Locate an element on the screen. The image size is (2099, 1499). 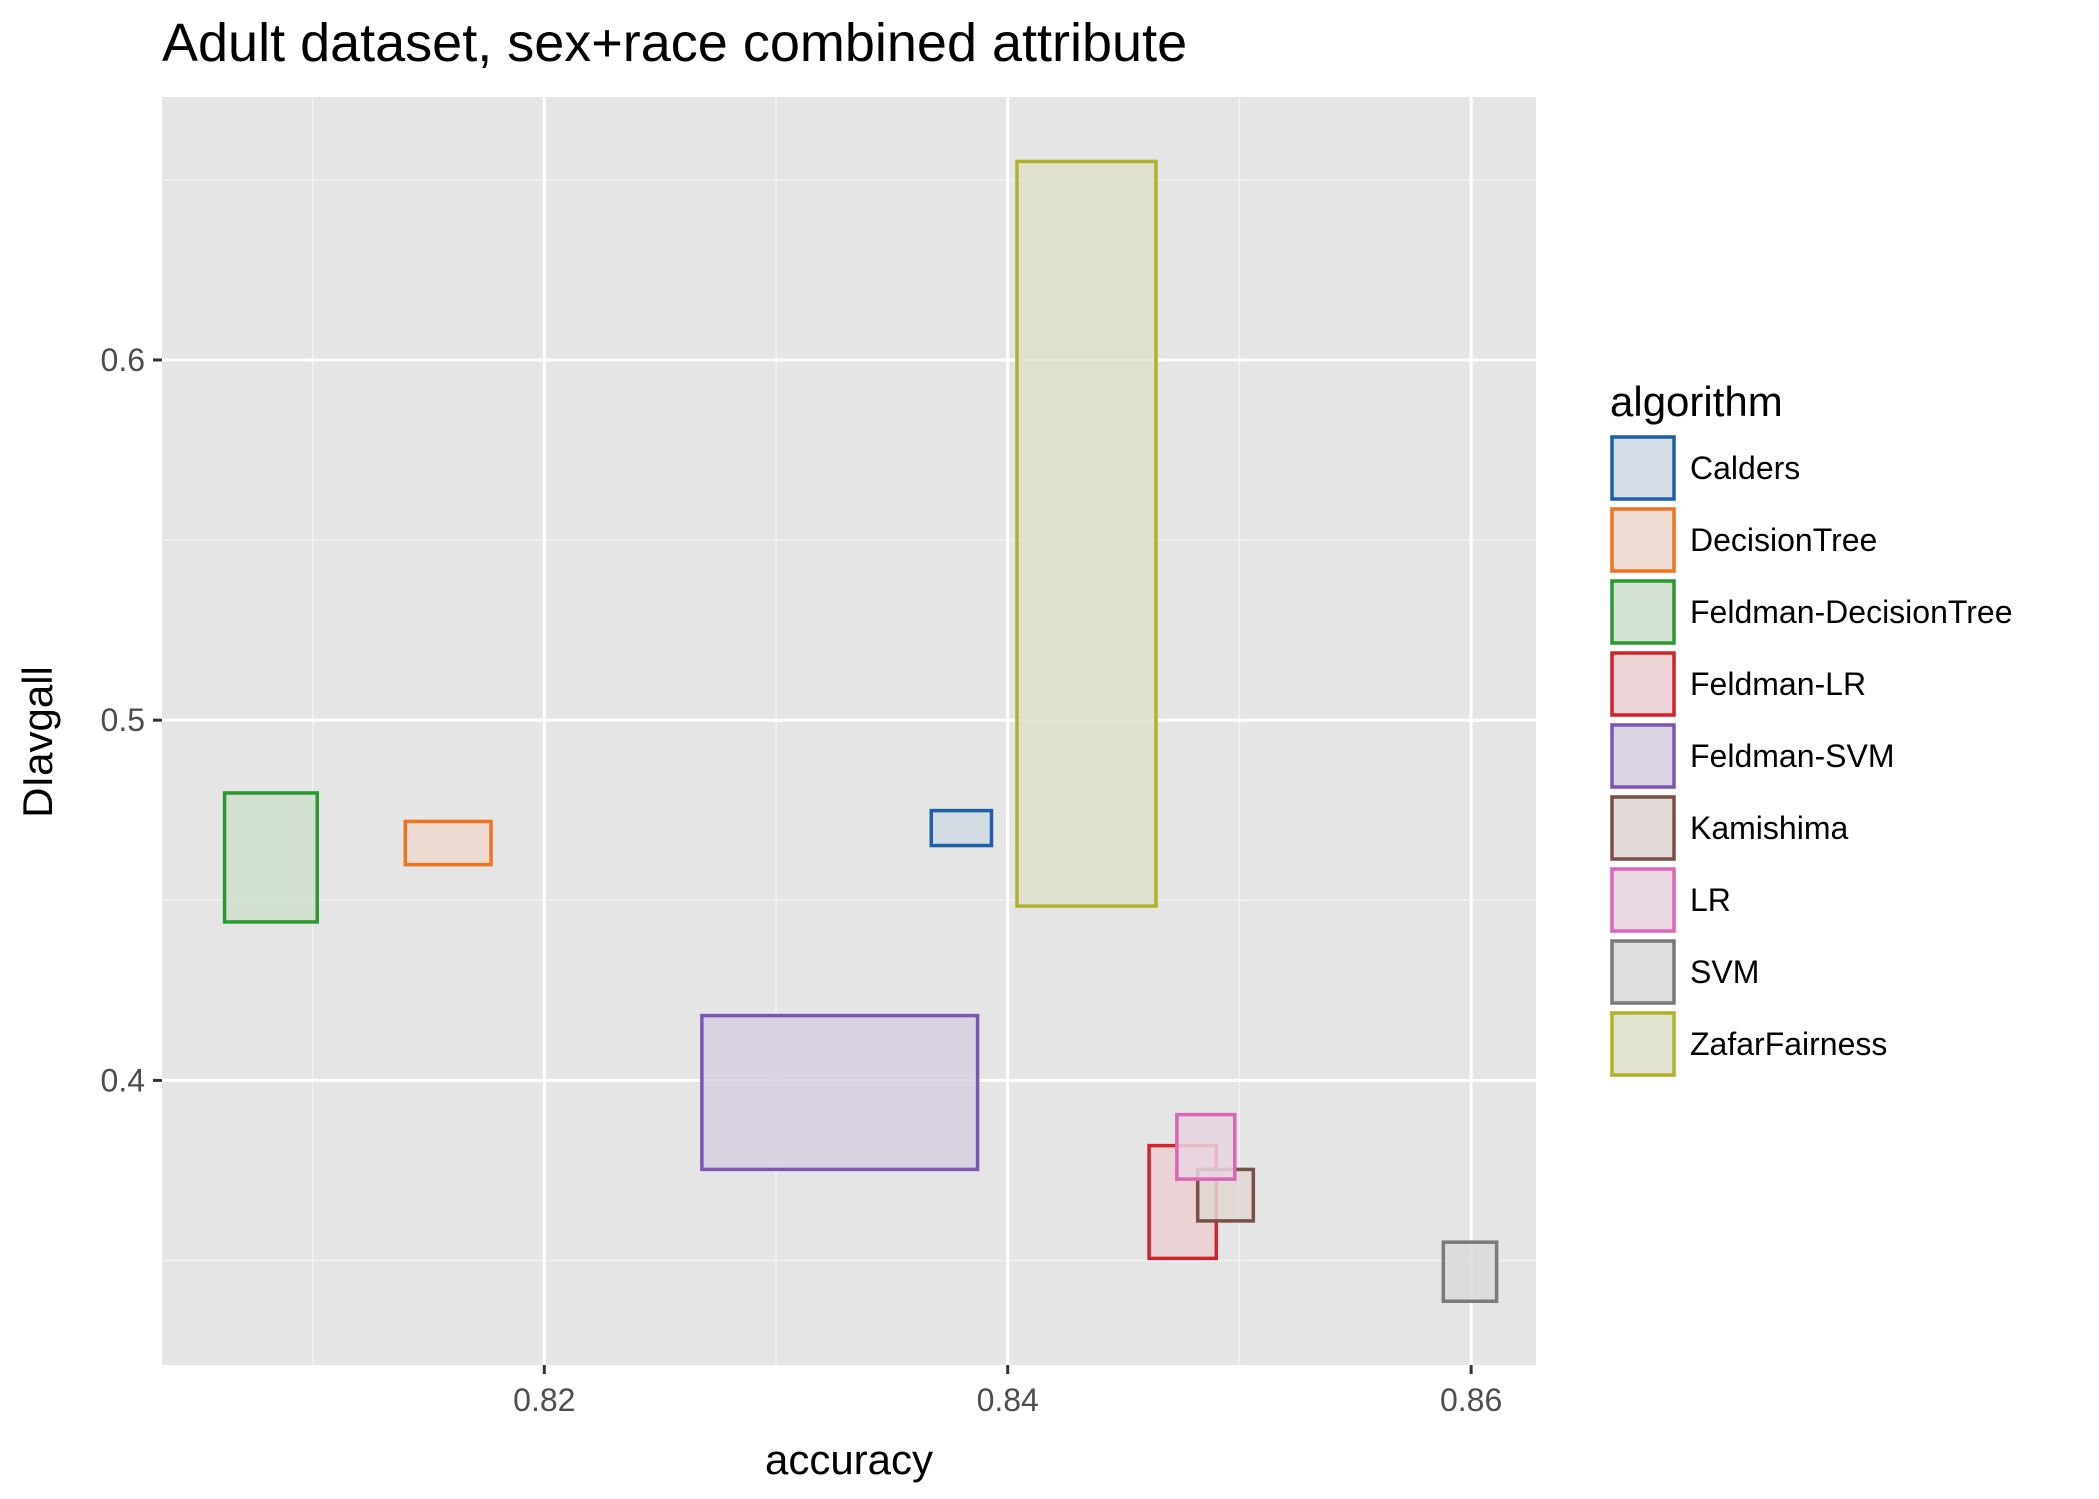
legend-label-feldman-svm: Feldman-SVM is located at coordinates (1792, 756).